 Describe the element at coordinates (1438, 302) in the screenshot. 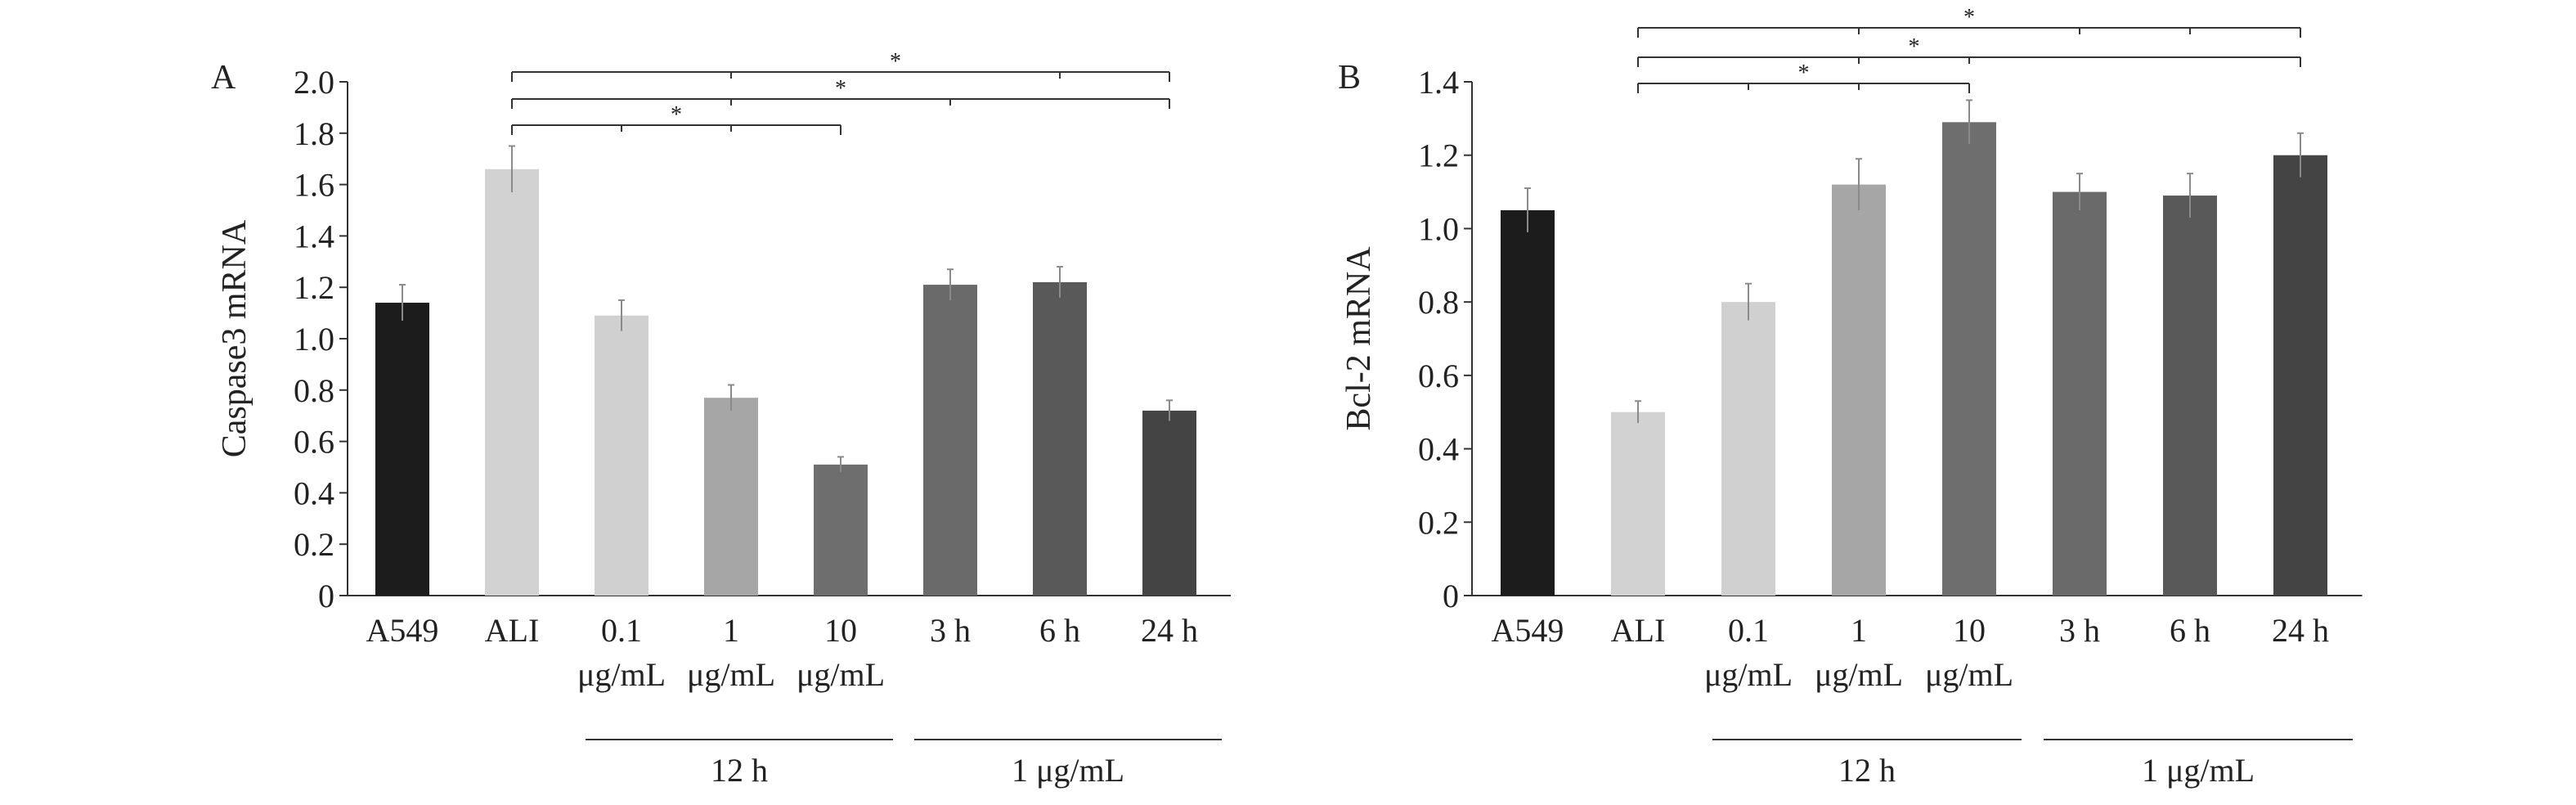

I see `panel-b-y-tick-label: 0.8` at that location.